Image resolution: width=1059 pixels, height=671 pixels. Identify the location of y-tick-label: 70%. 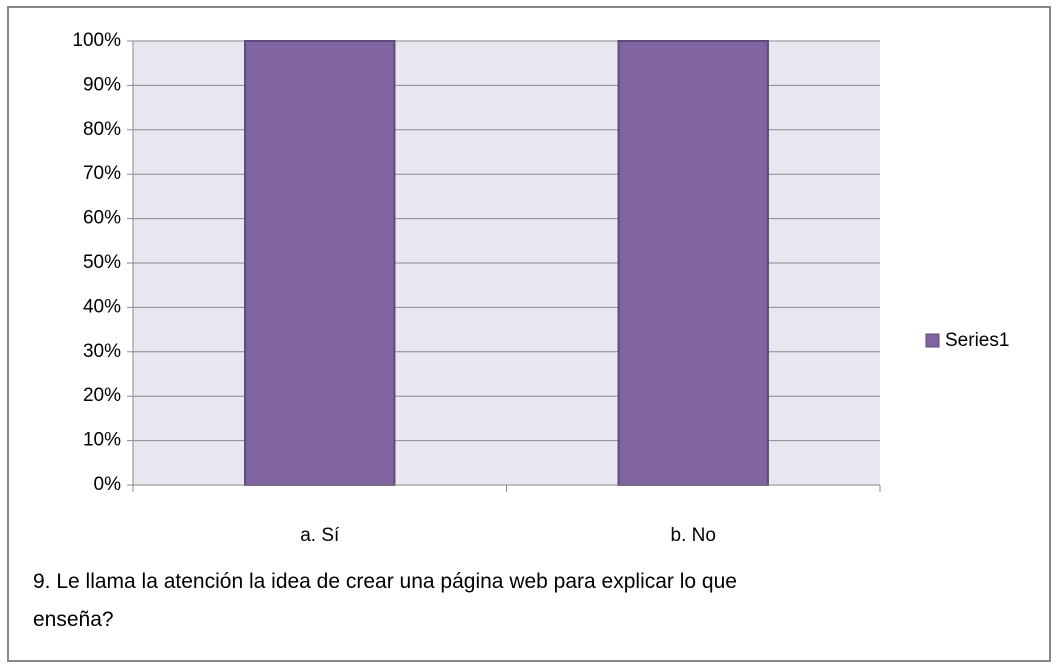
(102, 173).